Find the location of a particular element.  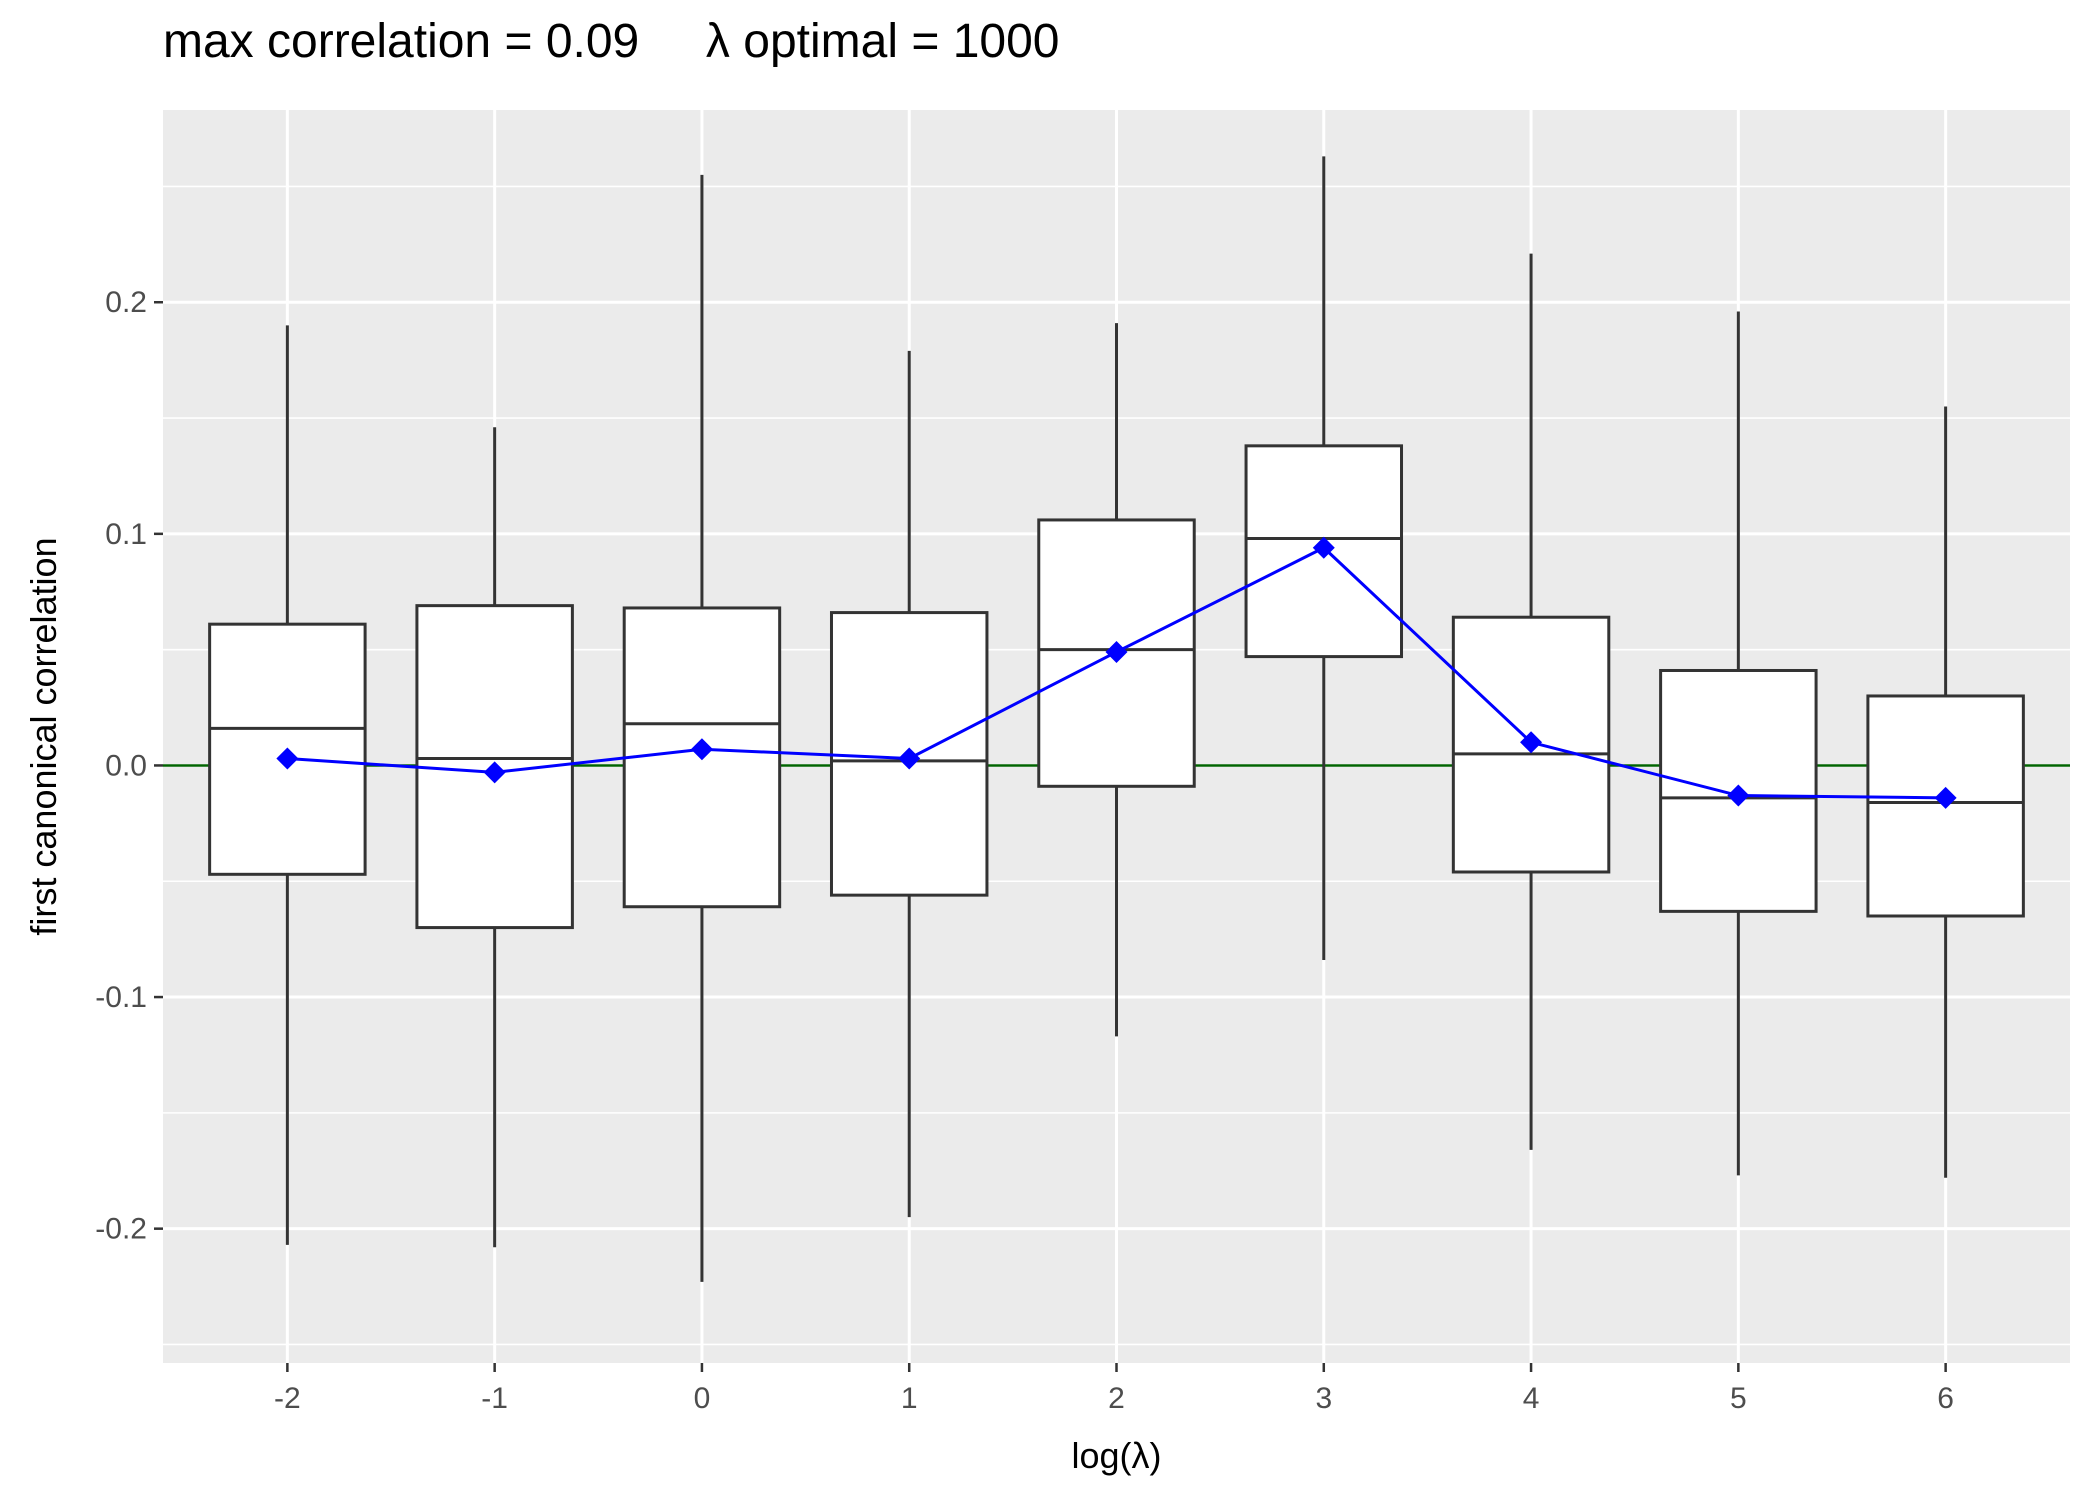

x-tick-label: 6 is located at coordinates (1945, 1398).